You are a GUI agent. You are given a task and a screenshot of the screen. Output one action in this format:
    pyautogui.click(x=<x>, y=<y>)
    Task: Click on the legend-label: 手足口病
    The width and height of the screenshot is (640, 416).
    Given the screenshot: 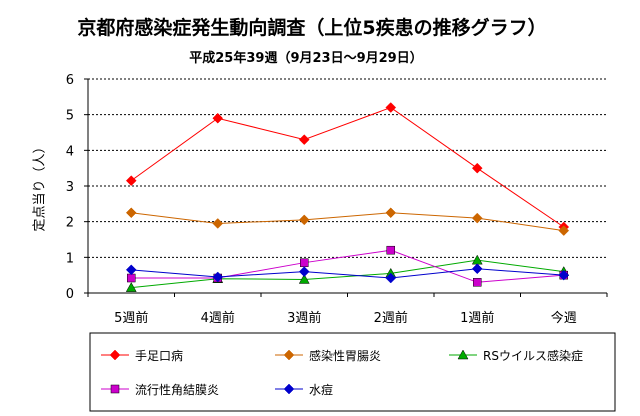 What is the action you would take?
    pyautogui.click(x=159, y=355)
    